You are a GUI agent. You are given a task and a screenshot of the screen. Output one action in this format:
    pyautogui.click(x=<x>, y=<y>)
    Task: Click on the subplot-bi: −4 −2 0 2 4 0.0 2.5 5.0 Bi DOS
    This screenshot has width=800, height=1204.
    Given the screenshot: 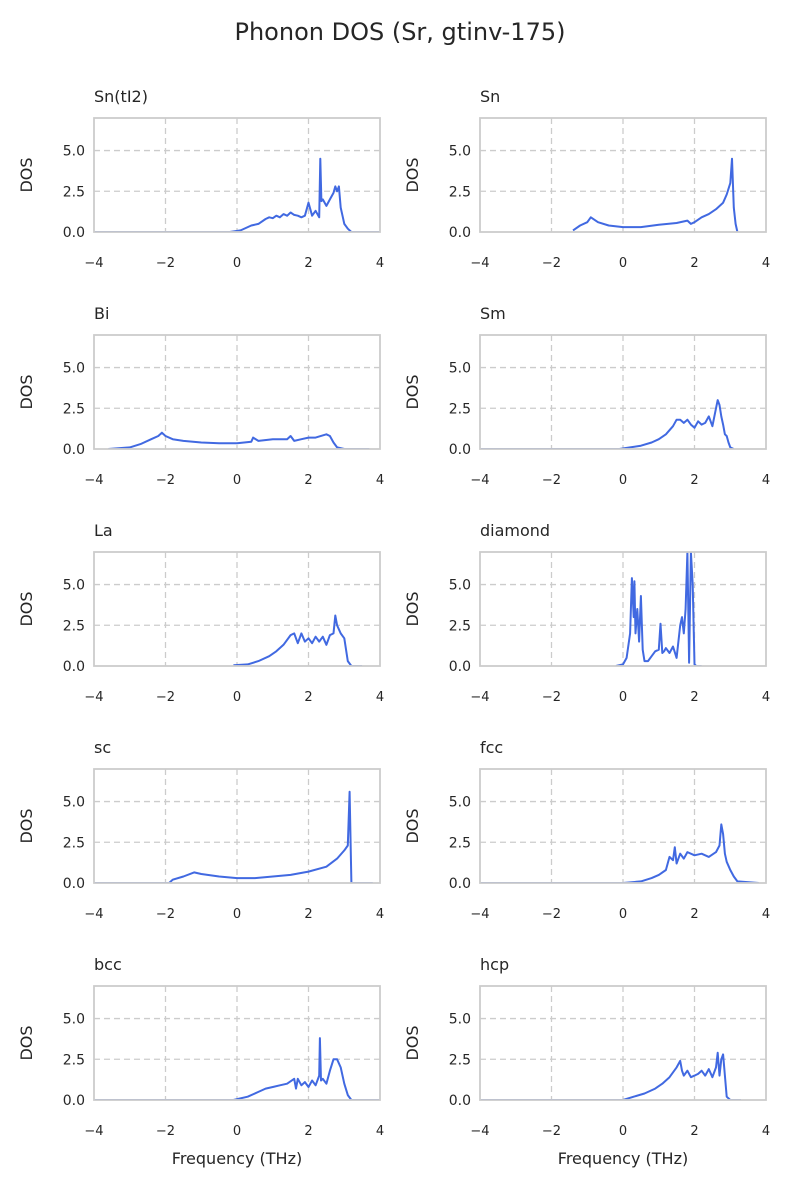 What is the action you would take?
    pyautogui.click(x=200, y=396)
    